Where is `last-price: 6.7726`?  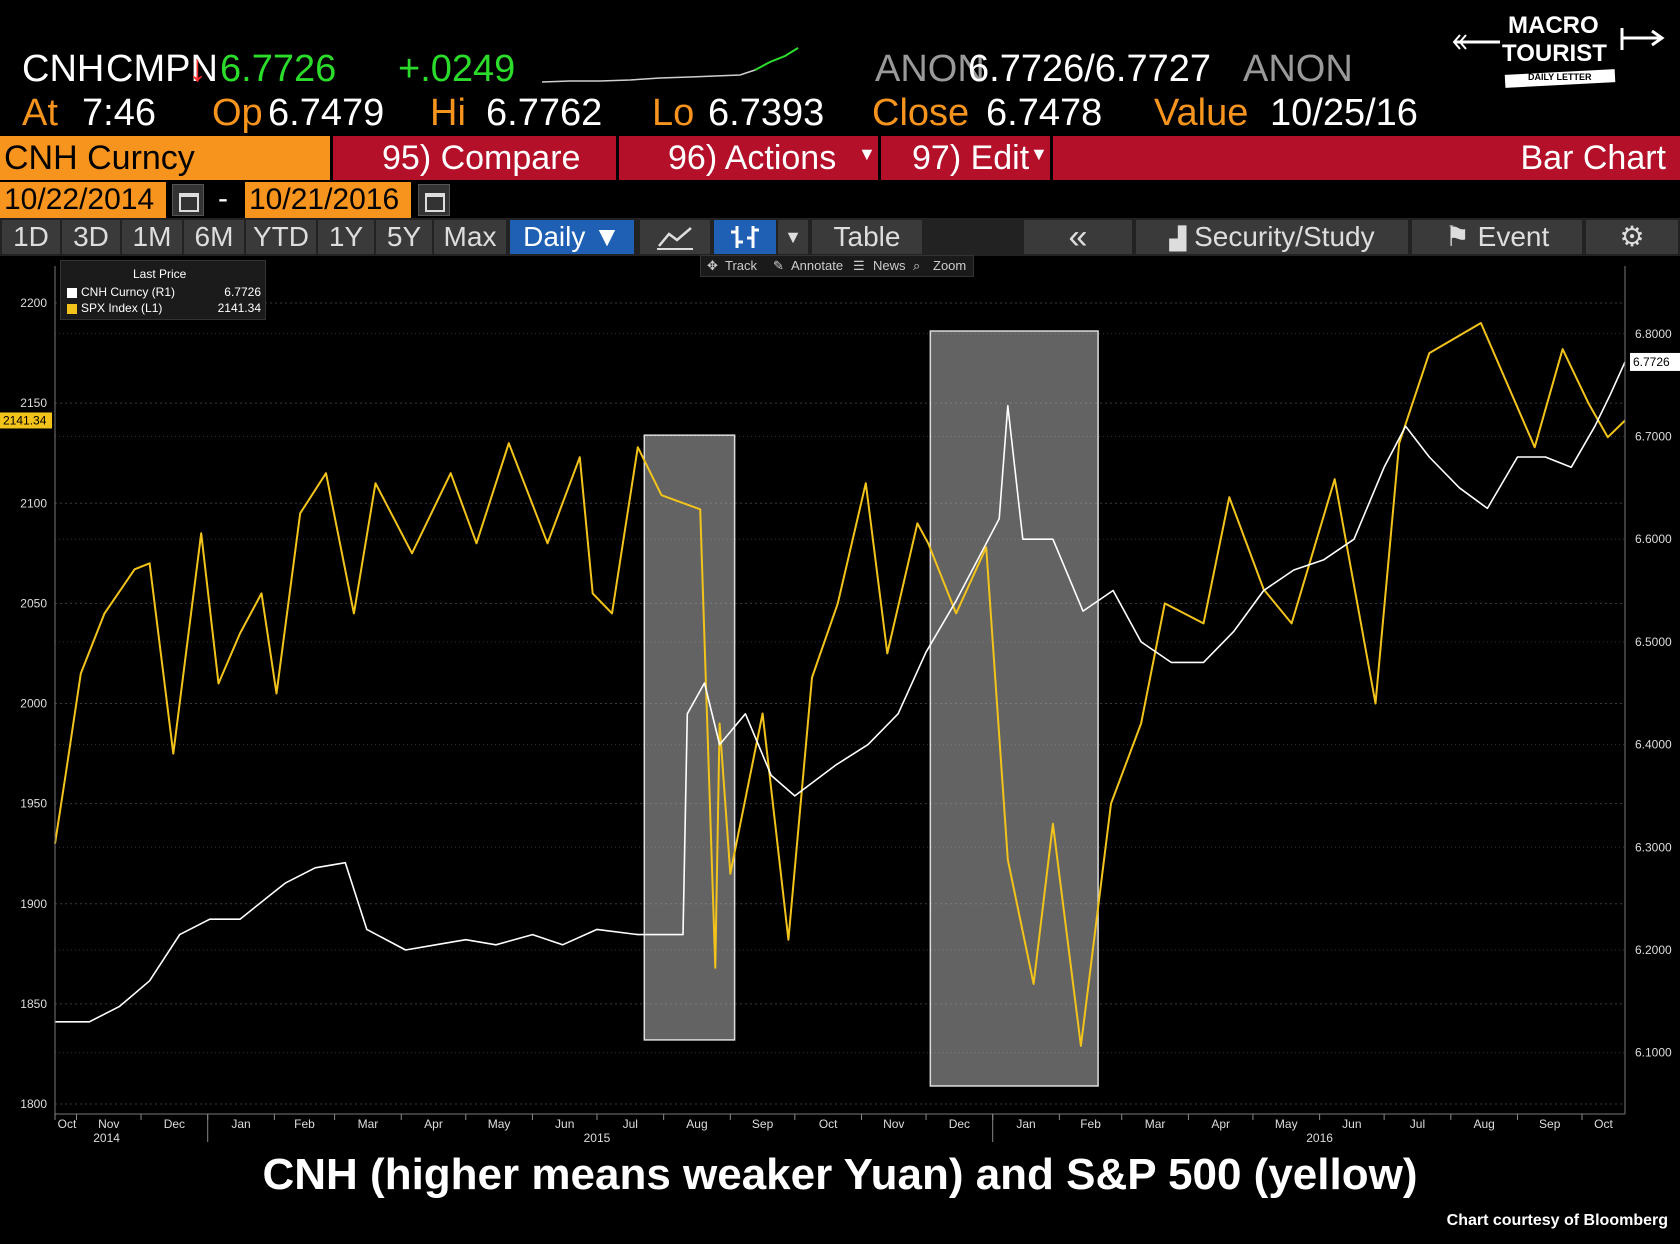
last-price: 6.7726 is located at coordinates (278, 69).